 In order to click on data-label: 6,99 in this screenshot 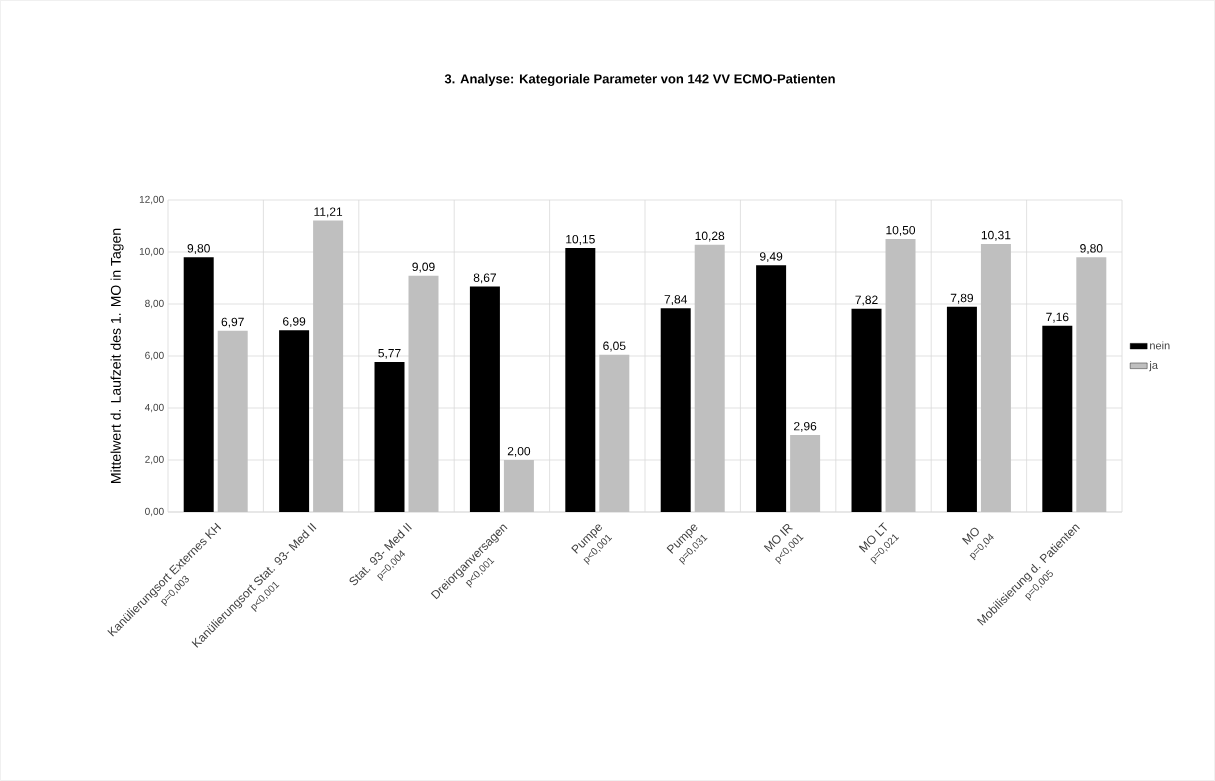, I will do `click(294, 322)`.